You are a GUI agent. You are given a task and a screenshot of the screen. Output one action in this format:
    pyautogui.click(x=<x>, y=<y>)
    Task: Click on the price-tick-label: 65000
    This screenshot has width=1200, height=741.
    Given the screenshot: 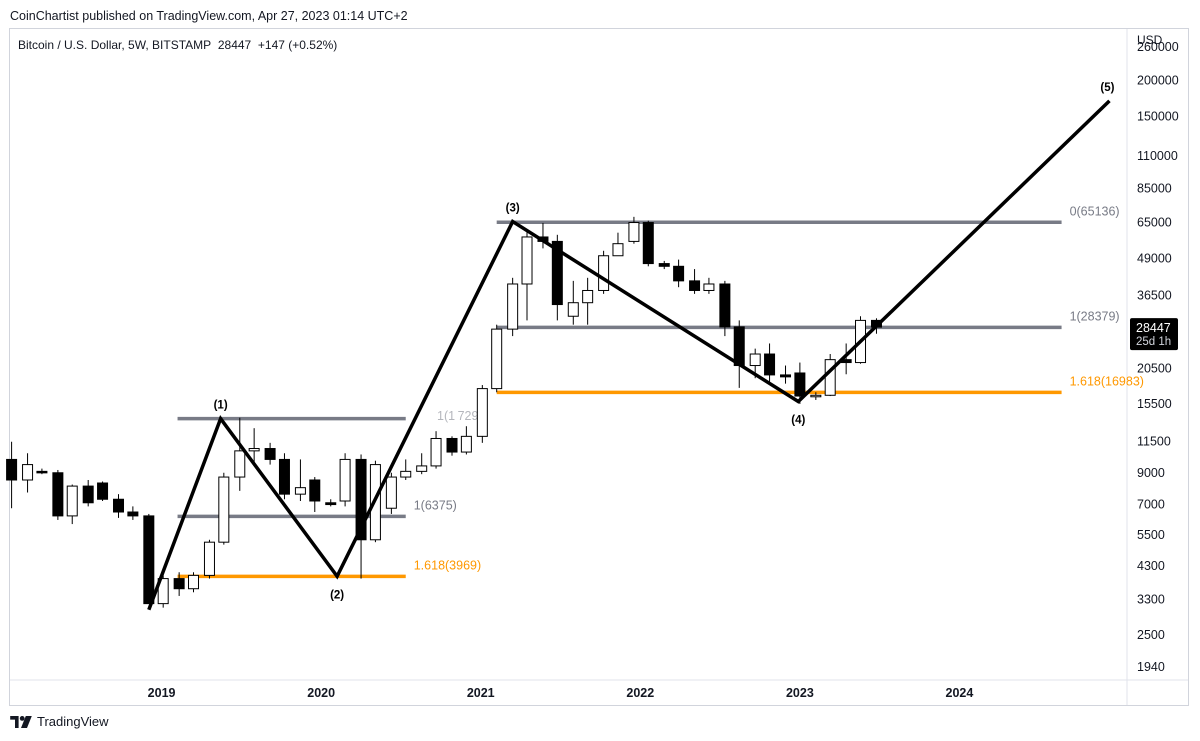 What is the action you would take?
    pyautogui.click(x=1154, y=223)
    